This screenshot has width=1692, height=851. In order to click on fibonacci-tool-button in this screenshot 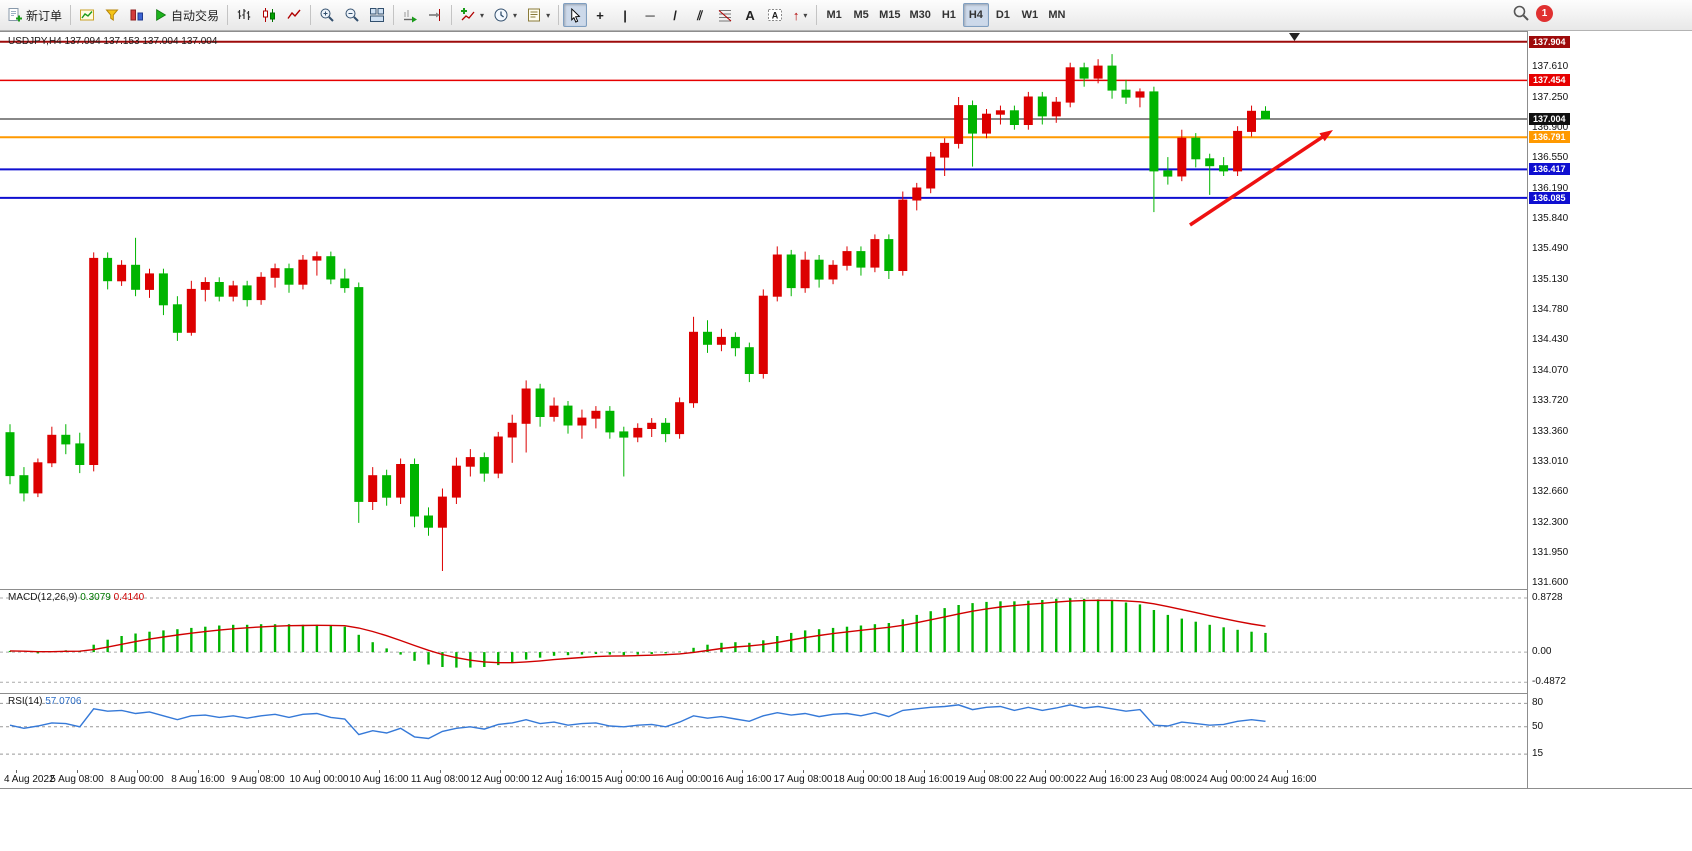, I will do `click(725, 15)`.